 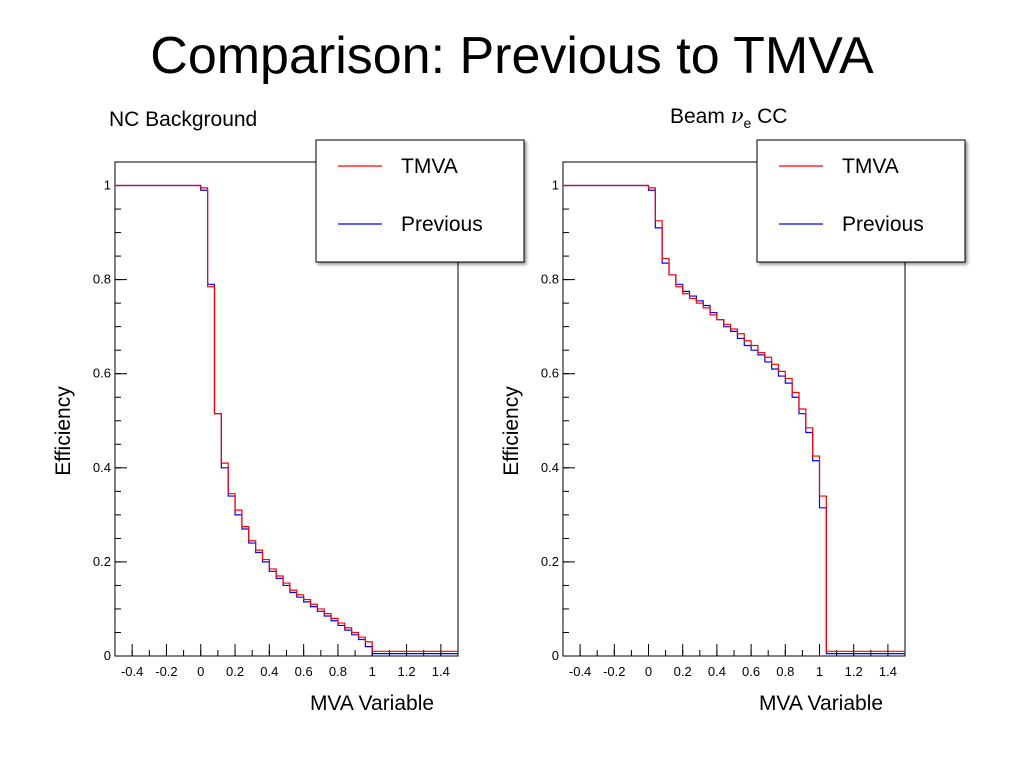 What do you see at coordinates (183, 119) in the screenshot?
I see `chart-title-nc-background: NC Background` at bounding box center [183, 119].